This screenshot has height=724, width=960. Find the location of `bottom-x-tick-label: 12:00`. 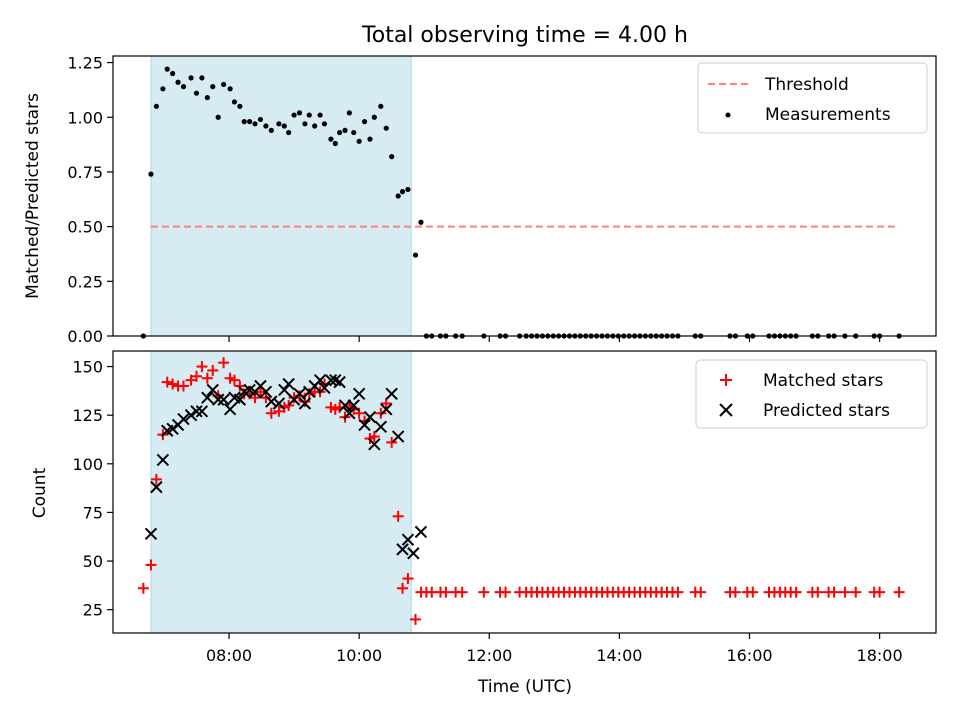

bottom-x-tick-label: 12:00 is located at coordinates (489, 655).